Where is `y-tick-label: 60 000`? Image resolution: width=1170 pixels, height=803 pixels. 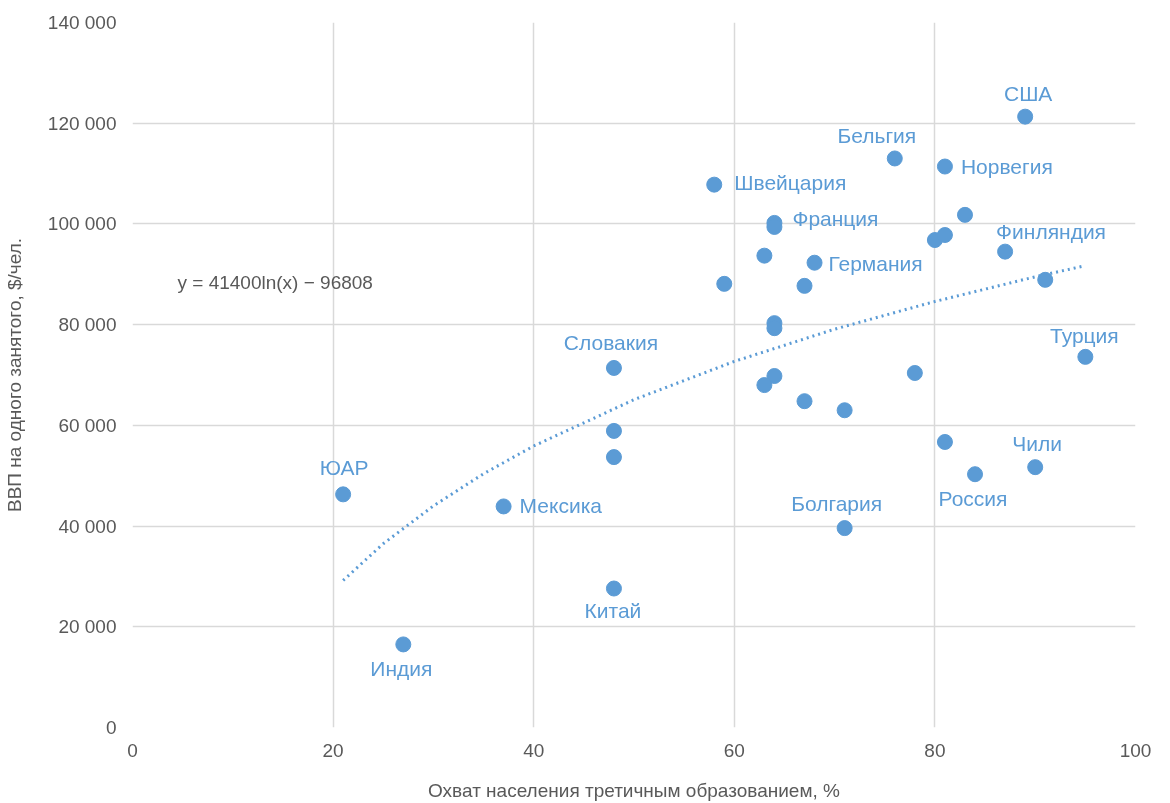 y-tick-label: 60 000 is located at coordinates (87, 425).